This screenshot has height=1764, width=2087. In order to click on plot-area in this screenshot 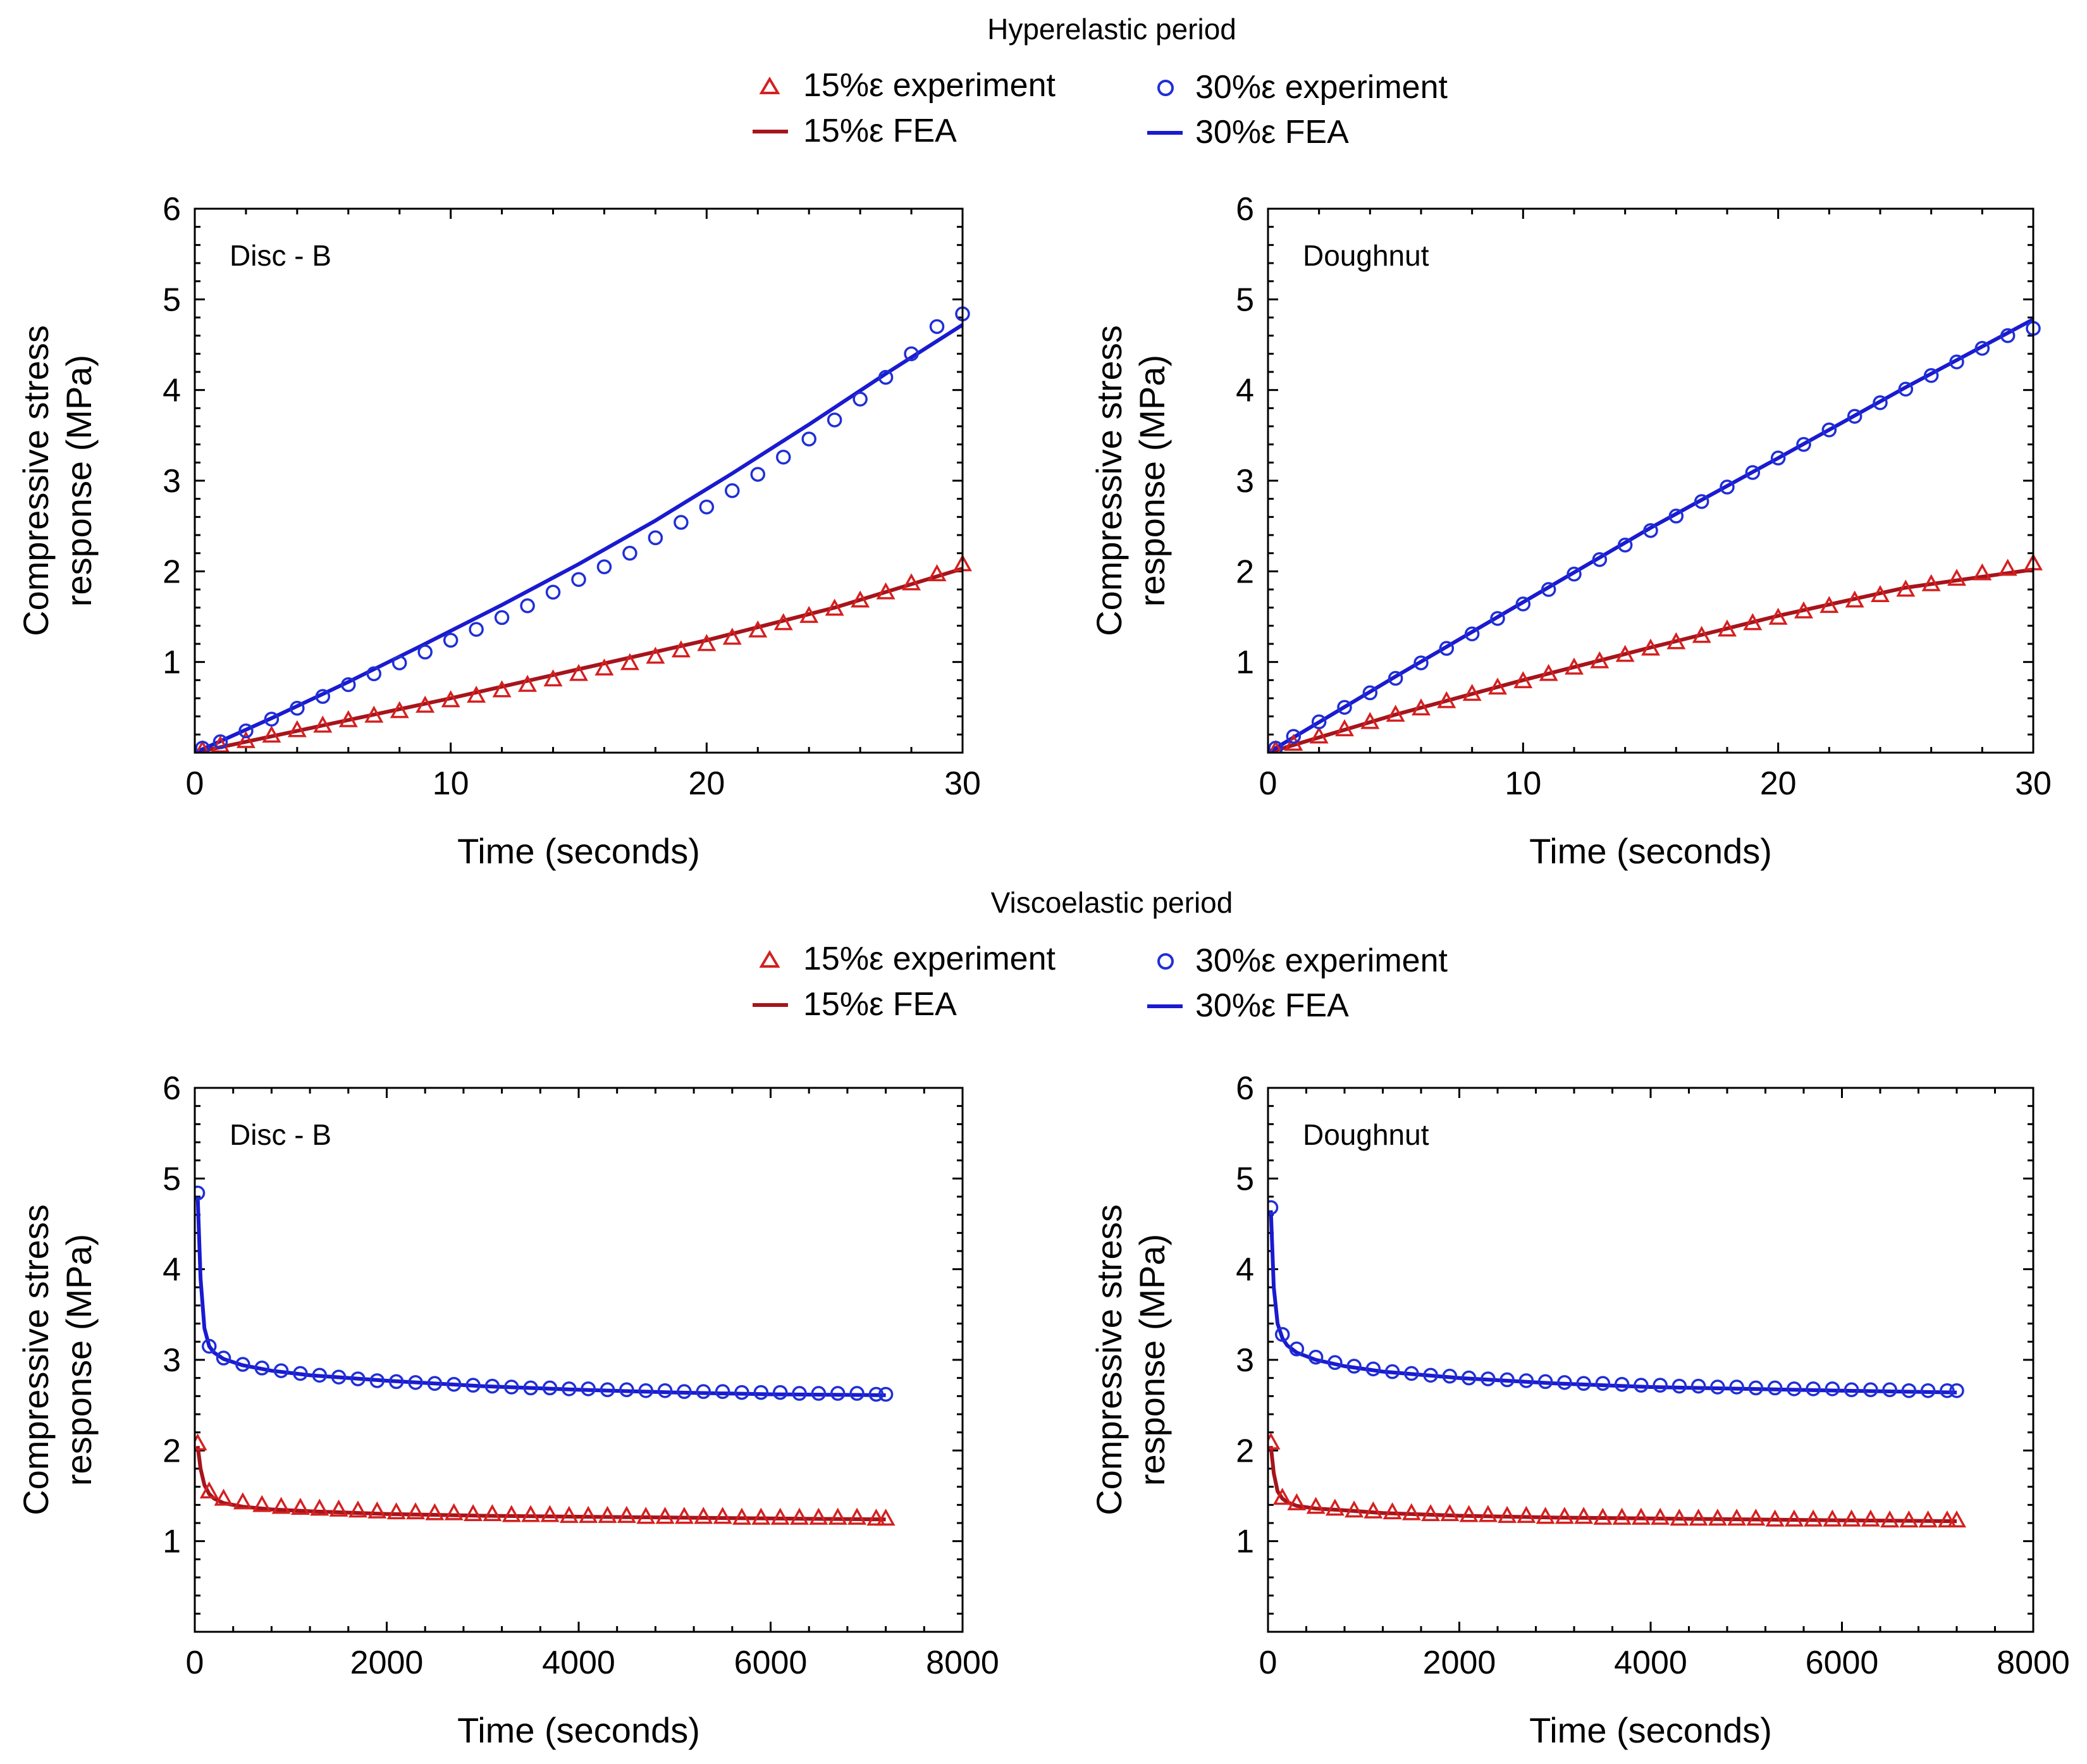, I will do `click(1655, 536)`.